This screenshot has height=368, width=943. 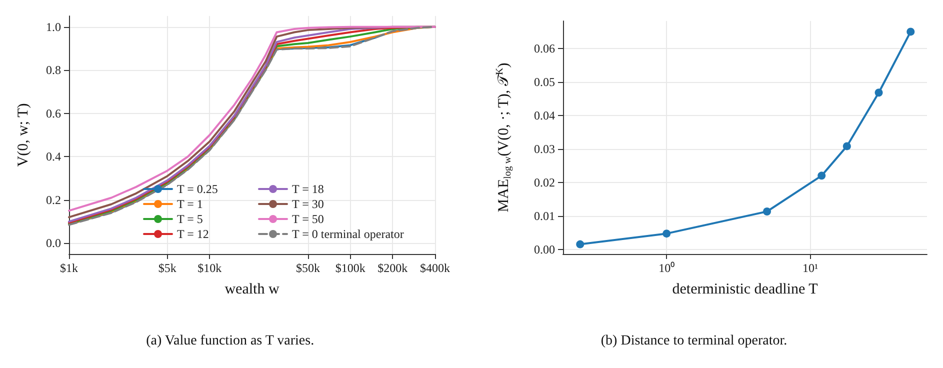 What do you see at coordinates (308, 189) in the screenshot?
I see `legend-label: T = 18` at bounding box center [308, 189].